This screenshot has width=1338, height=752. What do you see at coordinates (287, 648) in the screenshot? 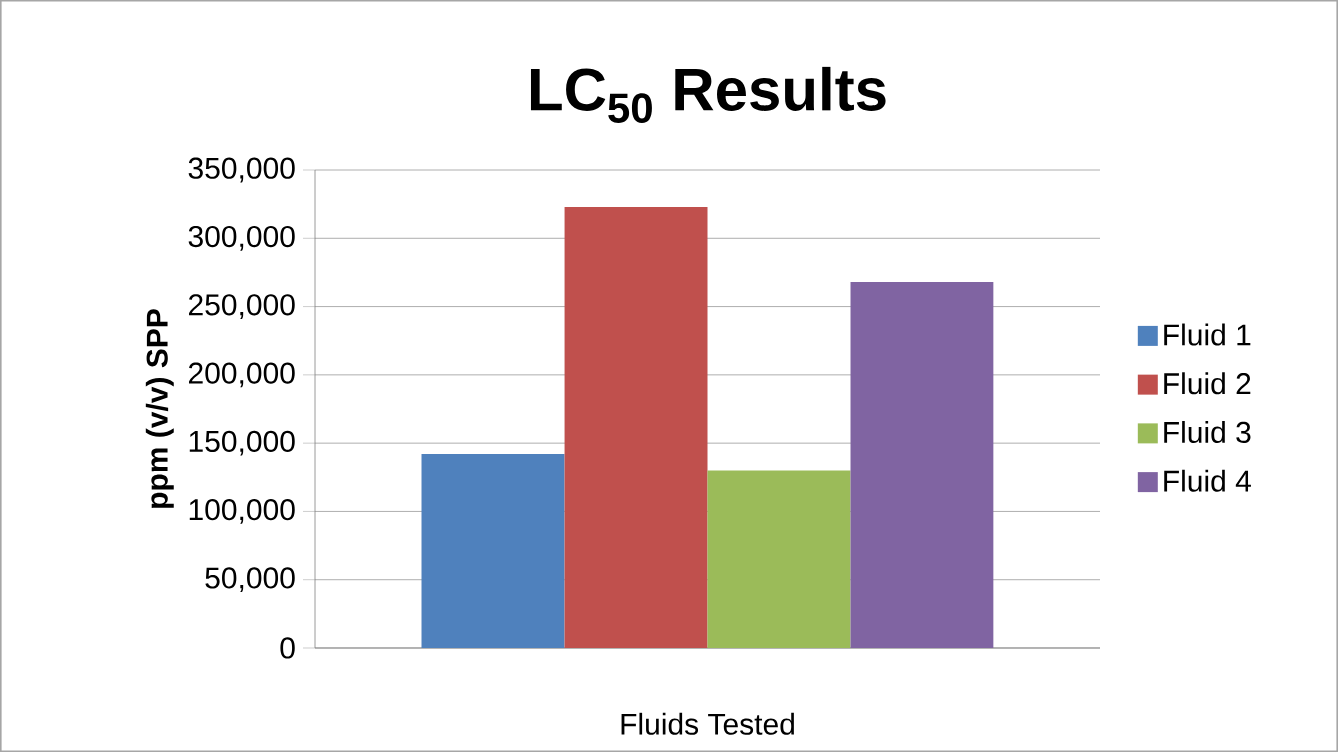
I see `y-tick-label: 0` at bounding box center [287, 648].